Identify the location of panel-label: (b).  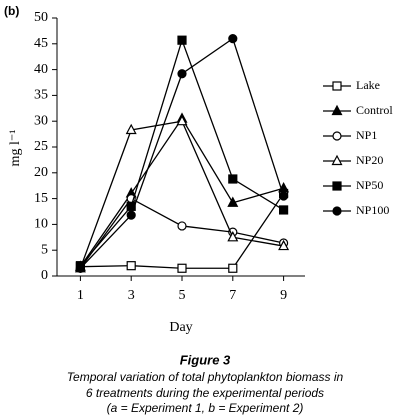
(11, 11).